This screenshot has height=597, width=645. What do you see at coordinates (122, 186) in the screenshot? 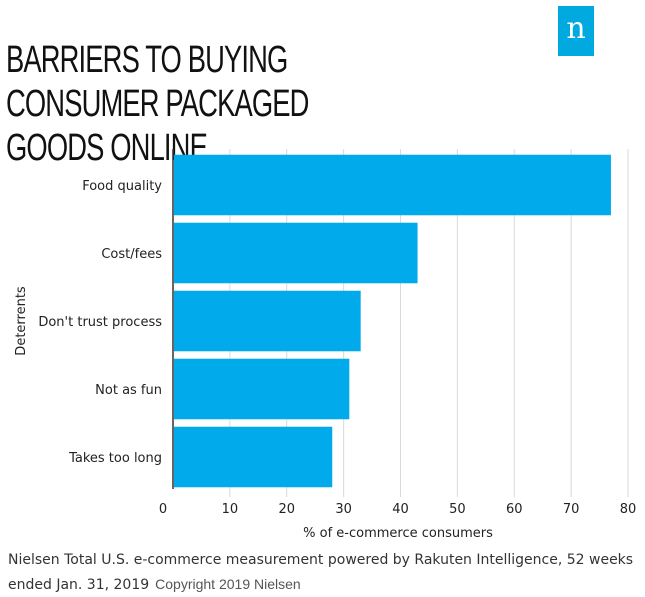
I see `category-label: Food quality` at bounding box center [122, 186].